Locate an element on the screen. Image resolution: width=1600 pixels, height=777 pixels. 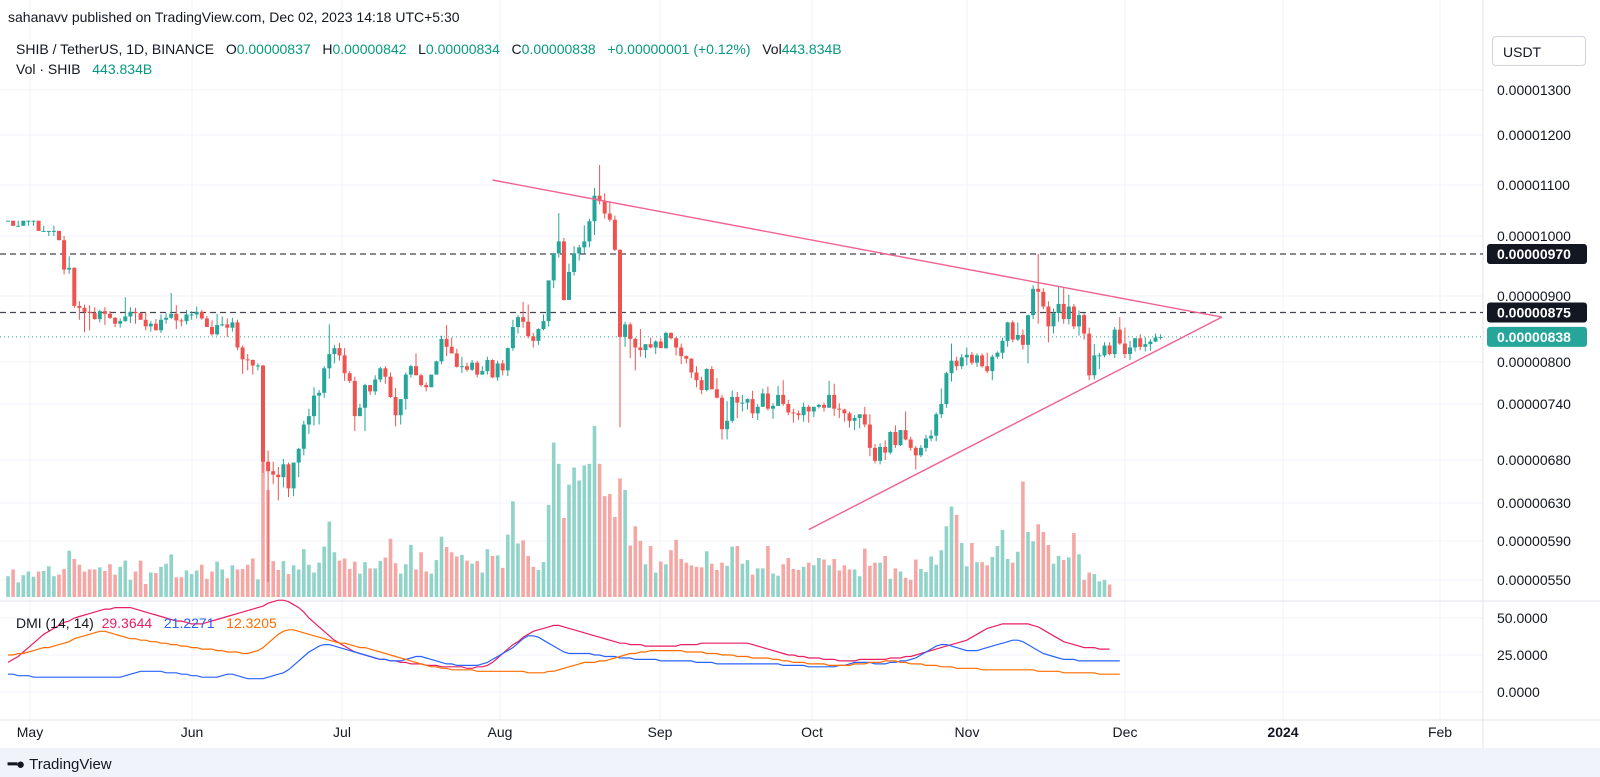
time-axis: May Jun Jul Aug Sep Oct Nov Dec 2024 Feb is located at coordinates (735, 732).